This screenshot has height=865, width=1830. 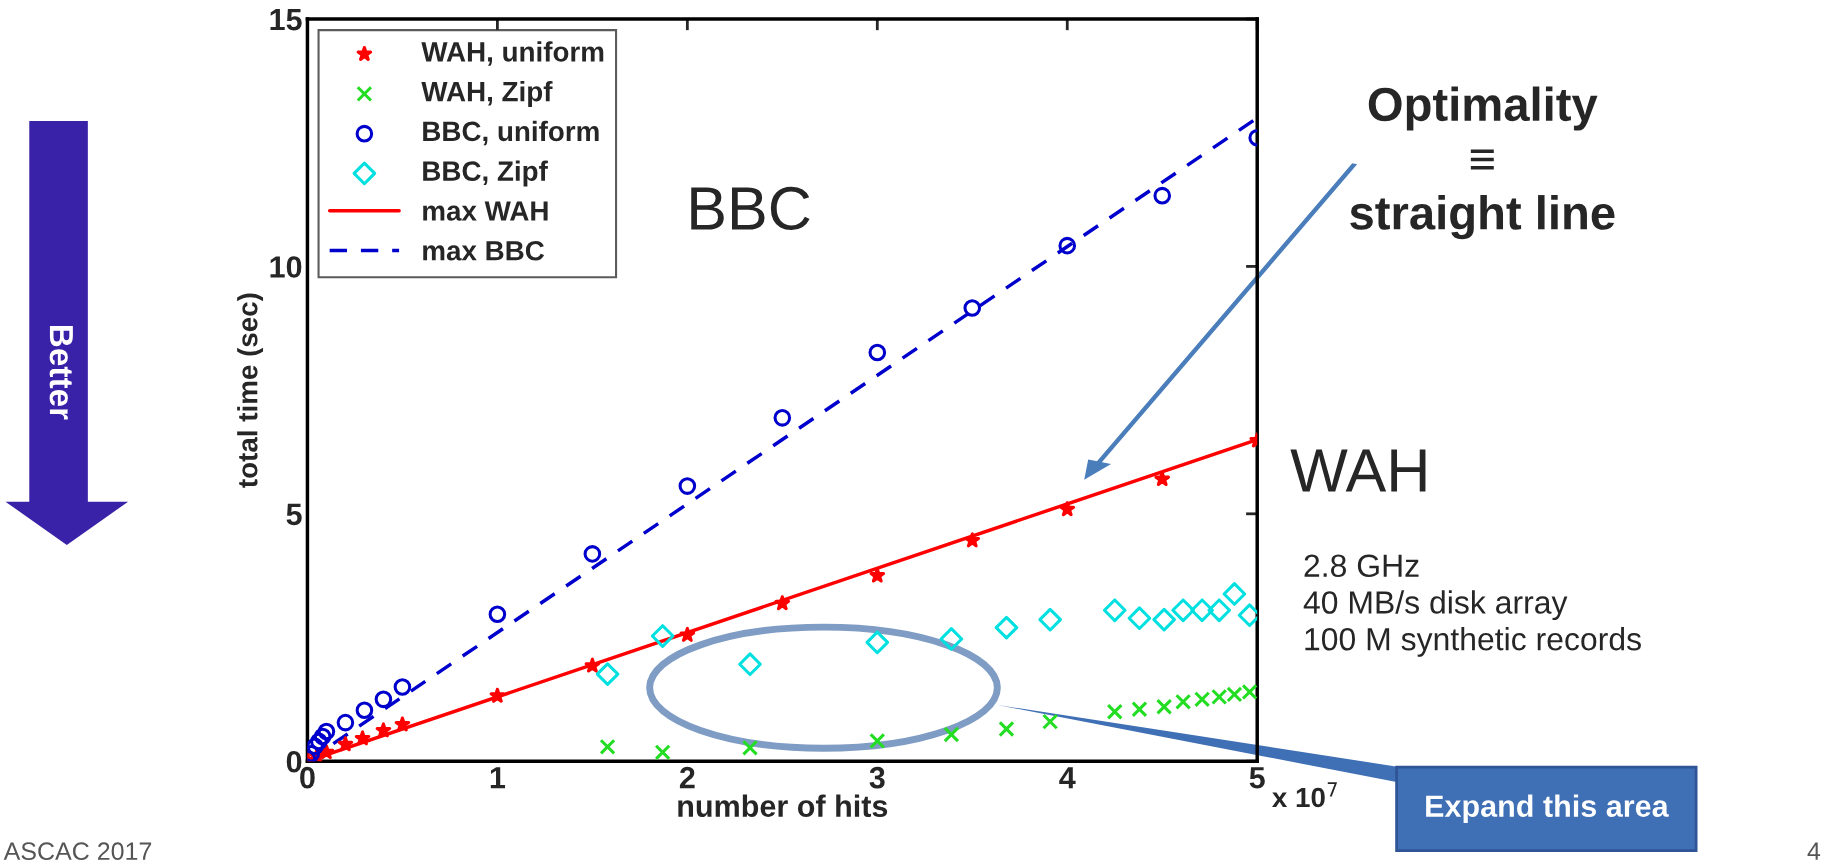 What do you see at coordinates (1547, 809) in the screenshot?
I see `text: Expand this area` at bounding box center [1547, 809].